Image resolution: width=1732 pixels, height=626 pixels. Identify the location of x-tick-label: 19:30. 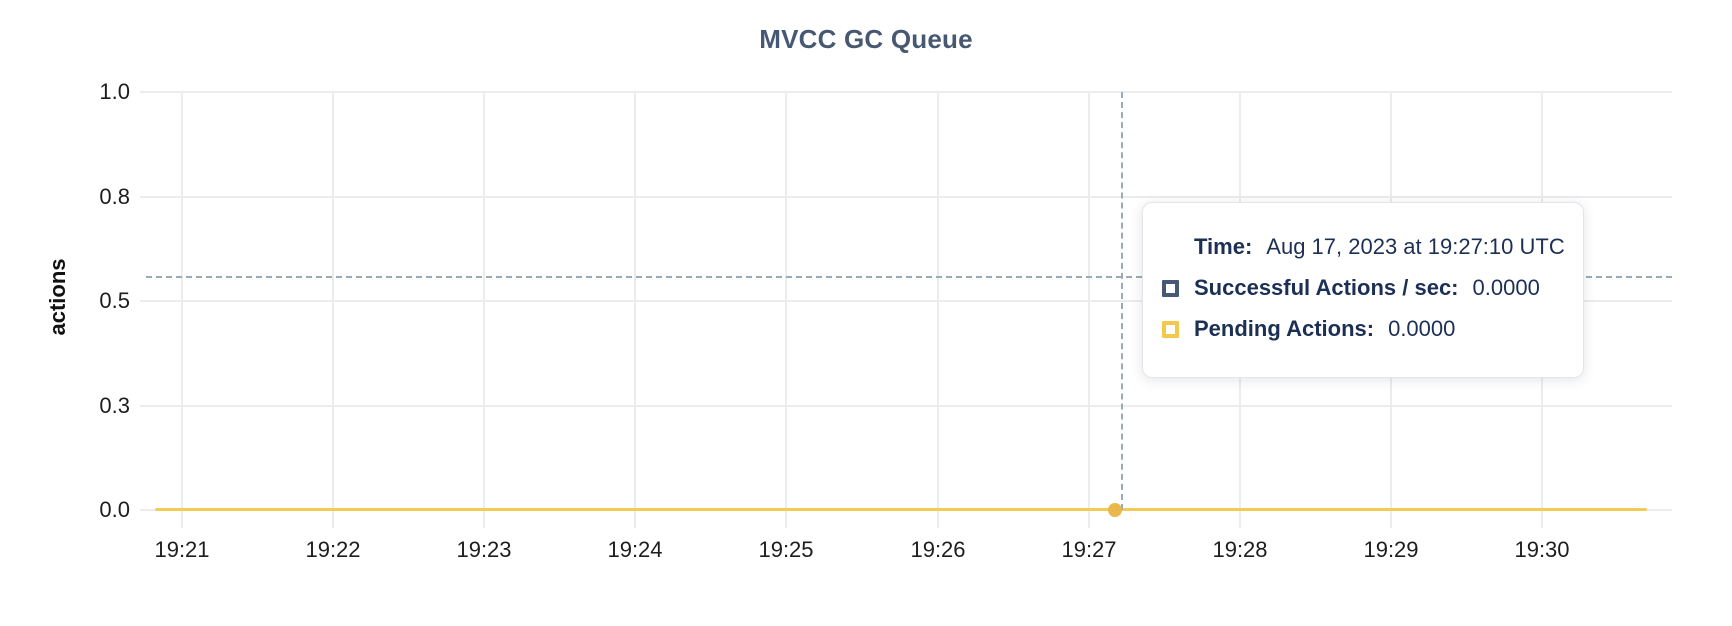
(1542, 549).